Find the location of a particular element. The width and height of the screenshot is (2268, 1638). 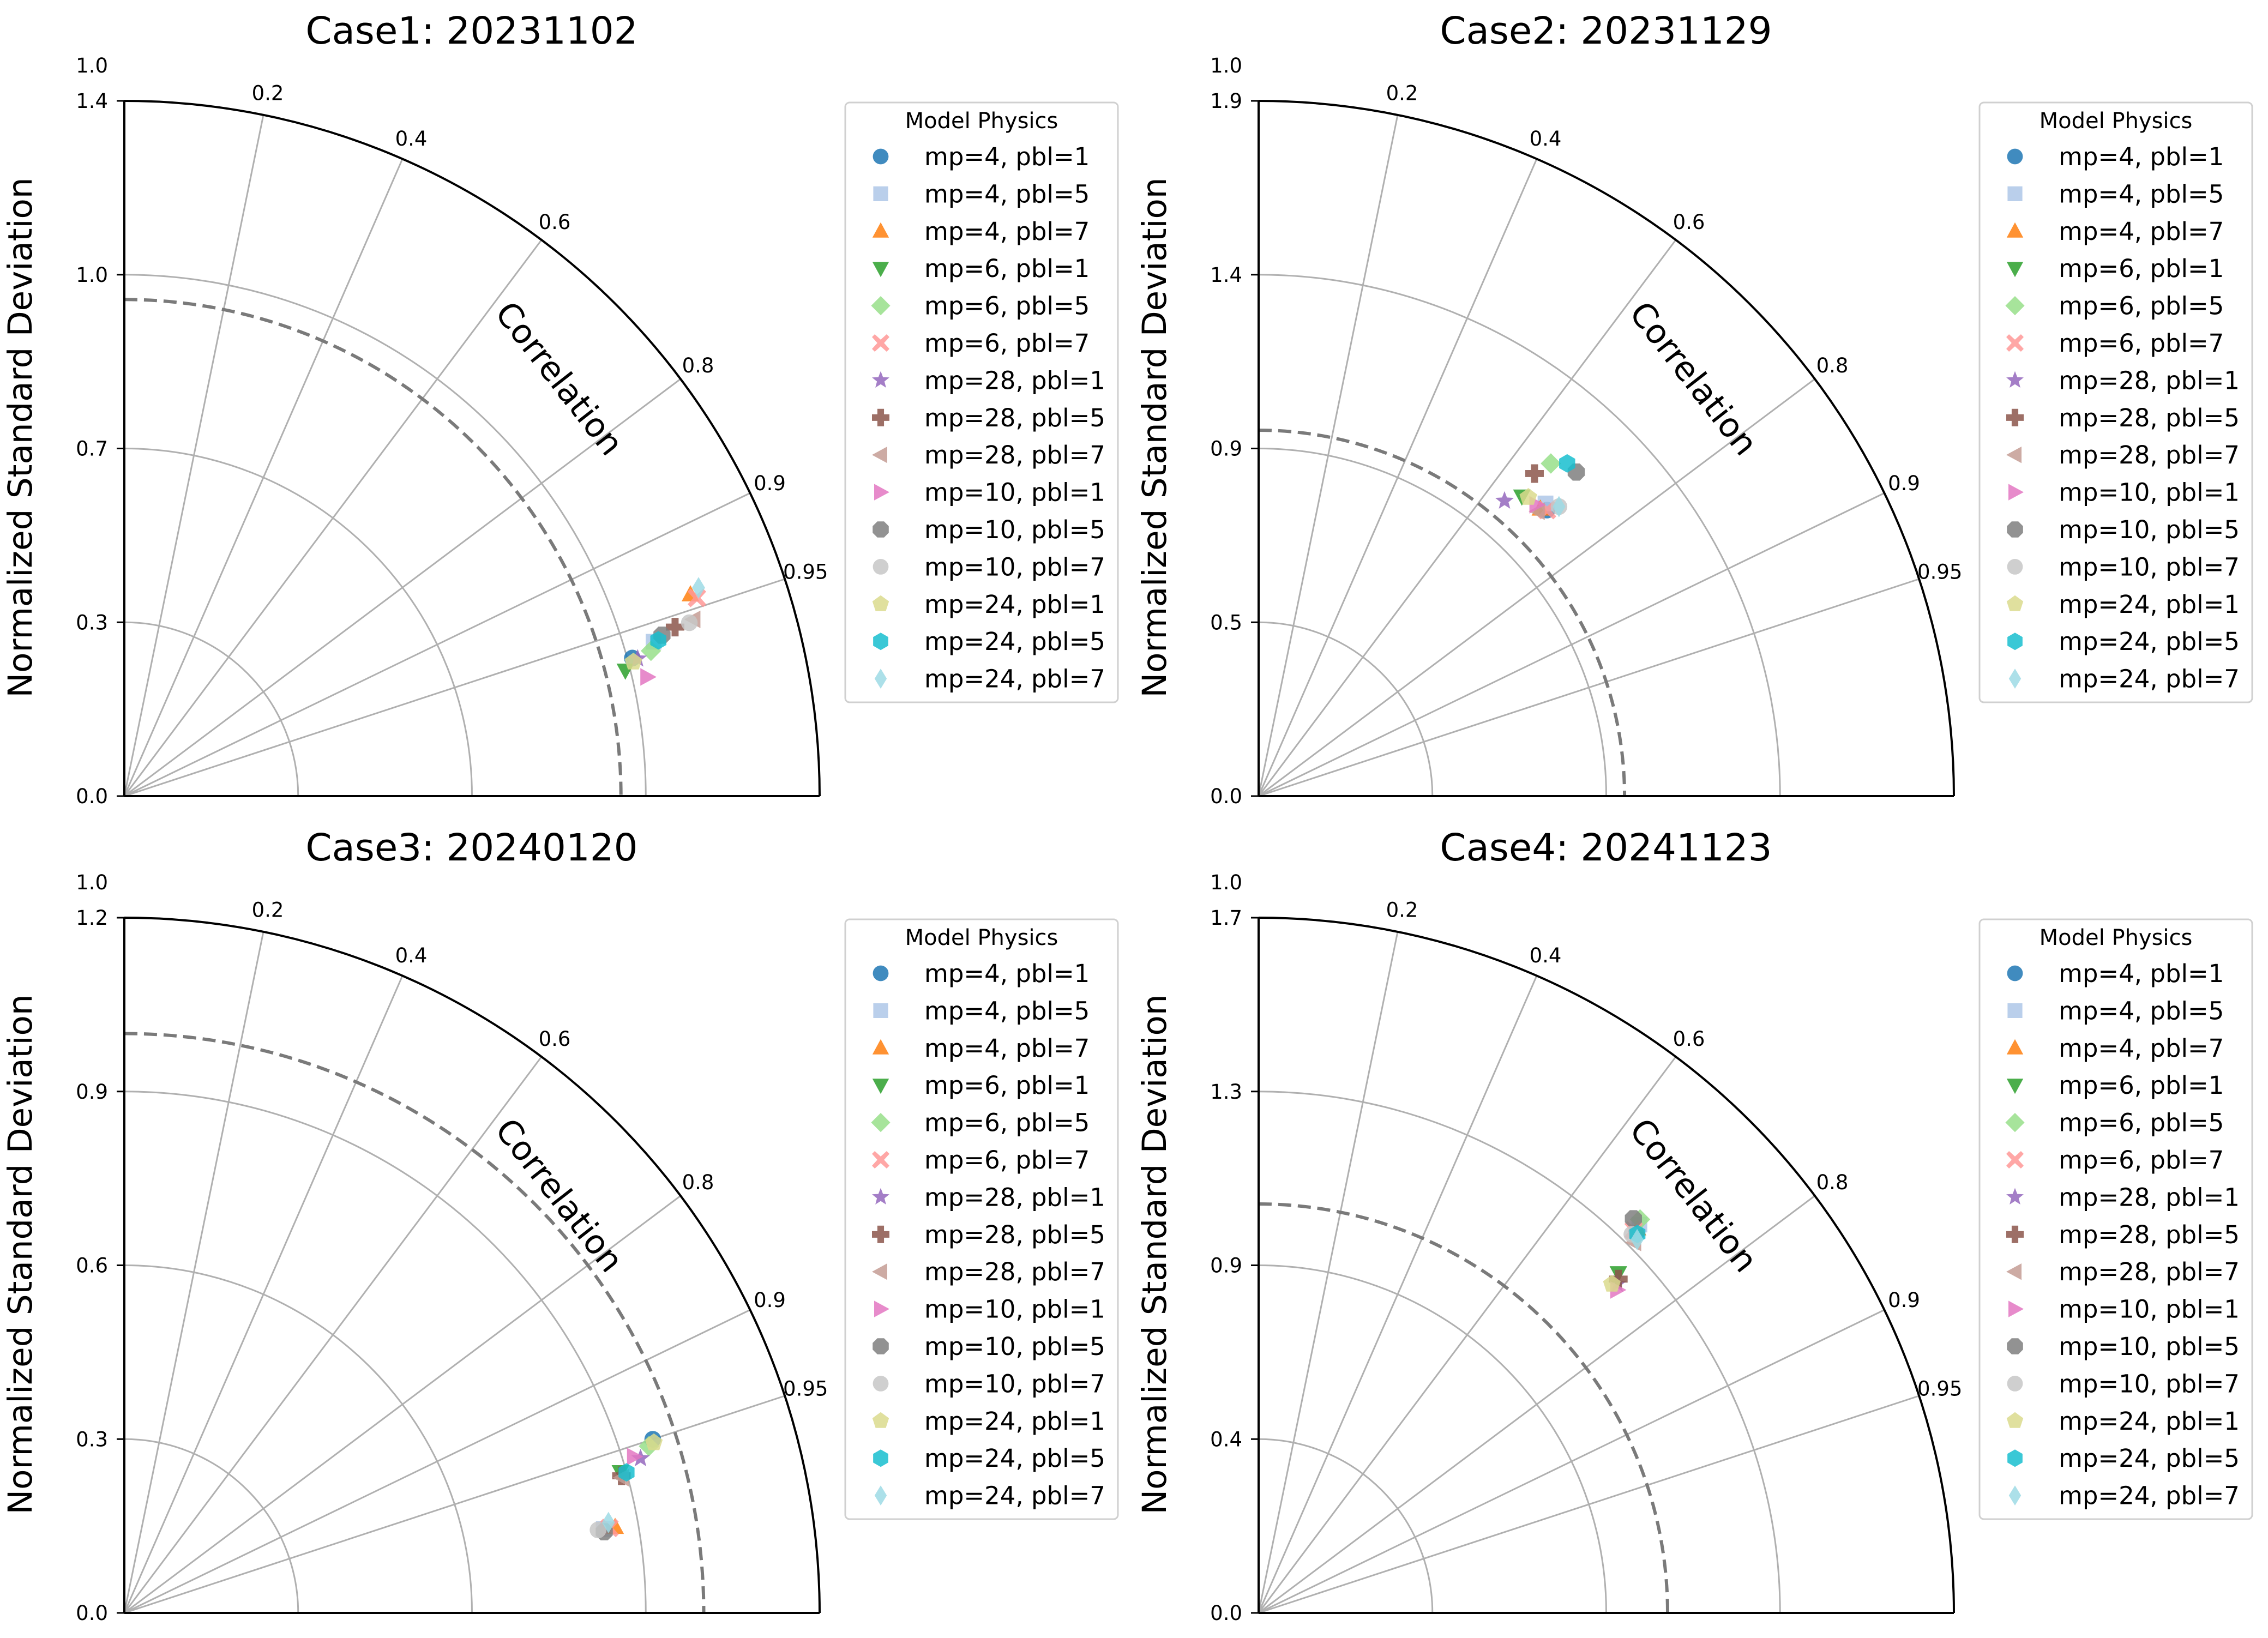

chart-title: Case3: 20240120 is located at coordinates (471, 848).